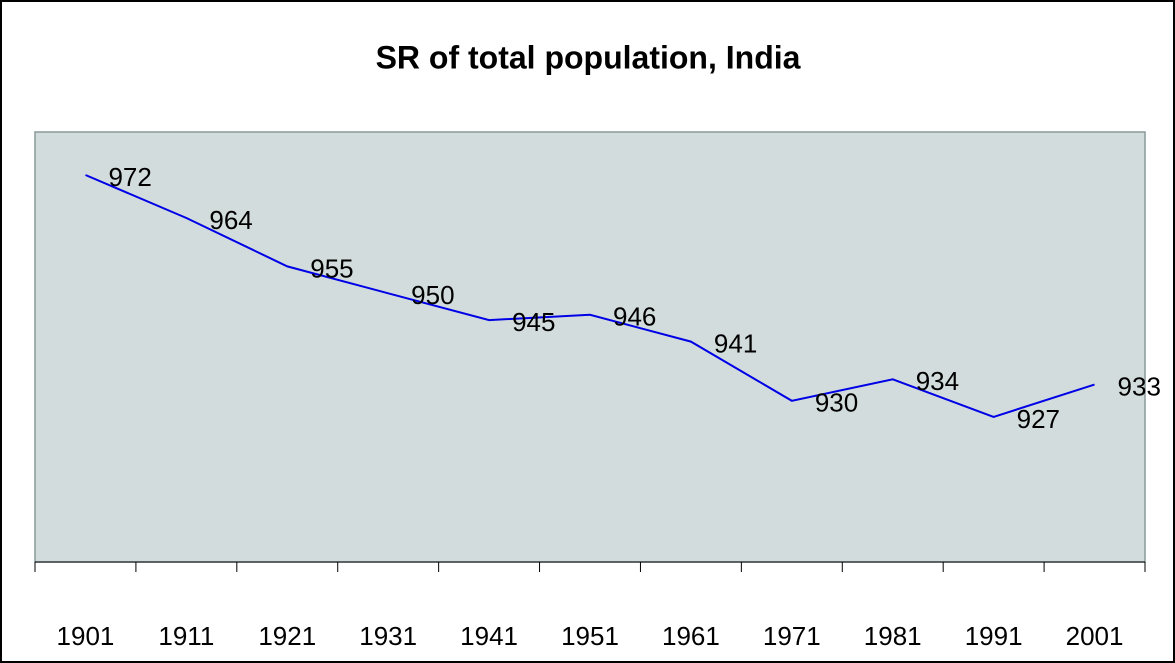  I want to click on data-label: 927, so click(1038, 419).